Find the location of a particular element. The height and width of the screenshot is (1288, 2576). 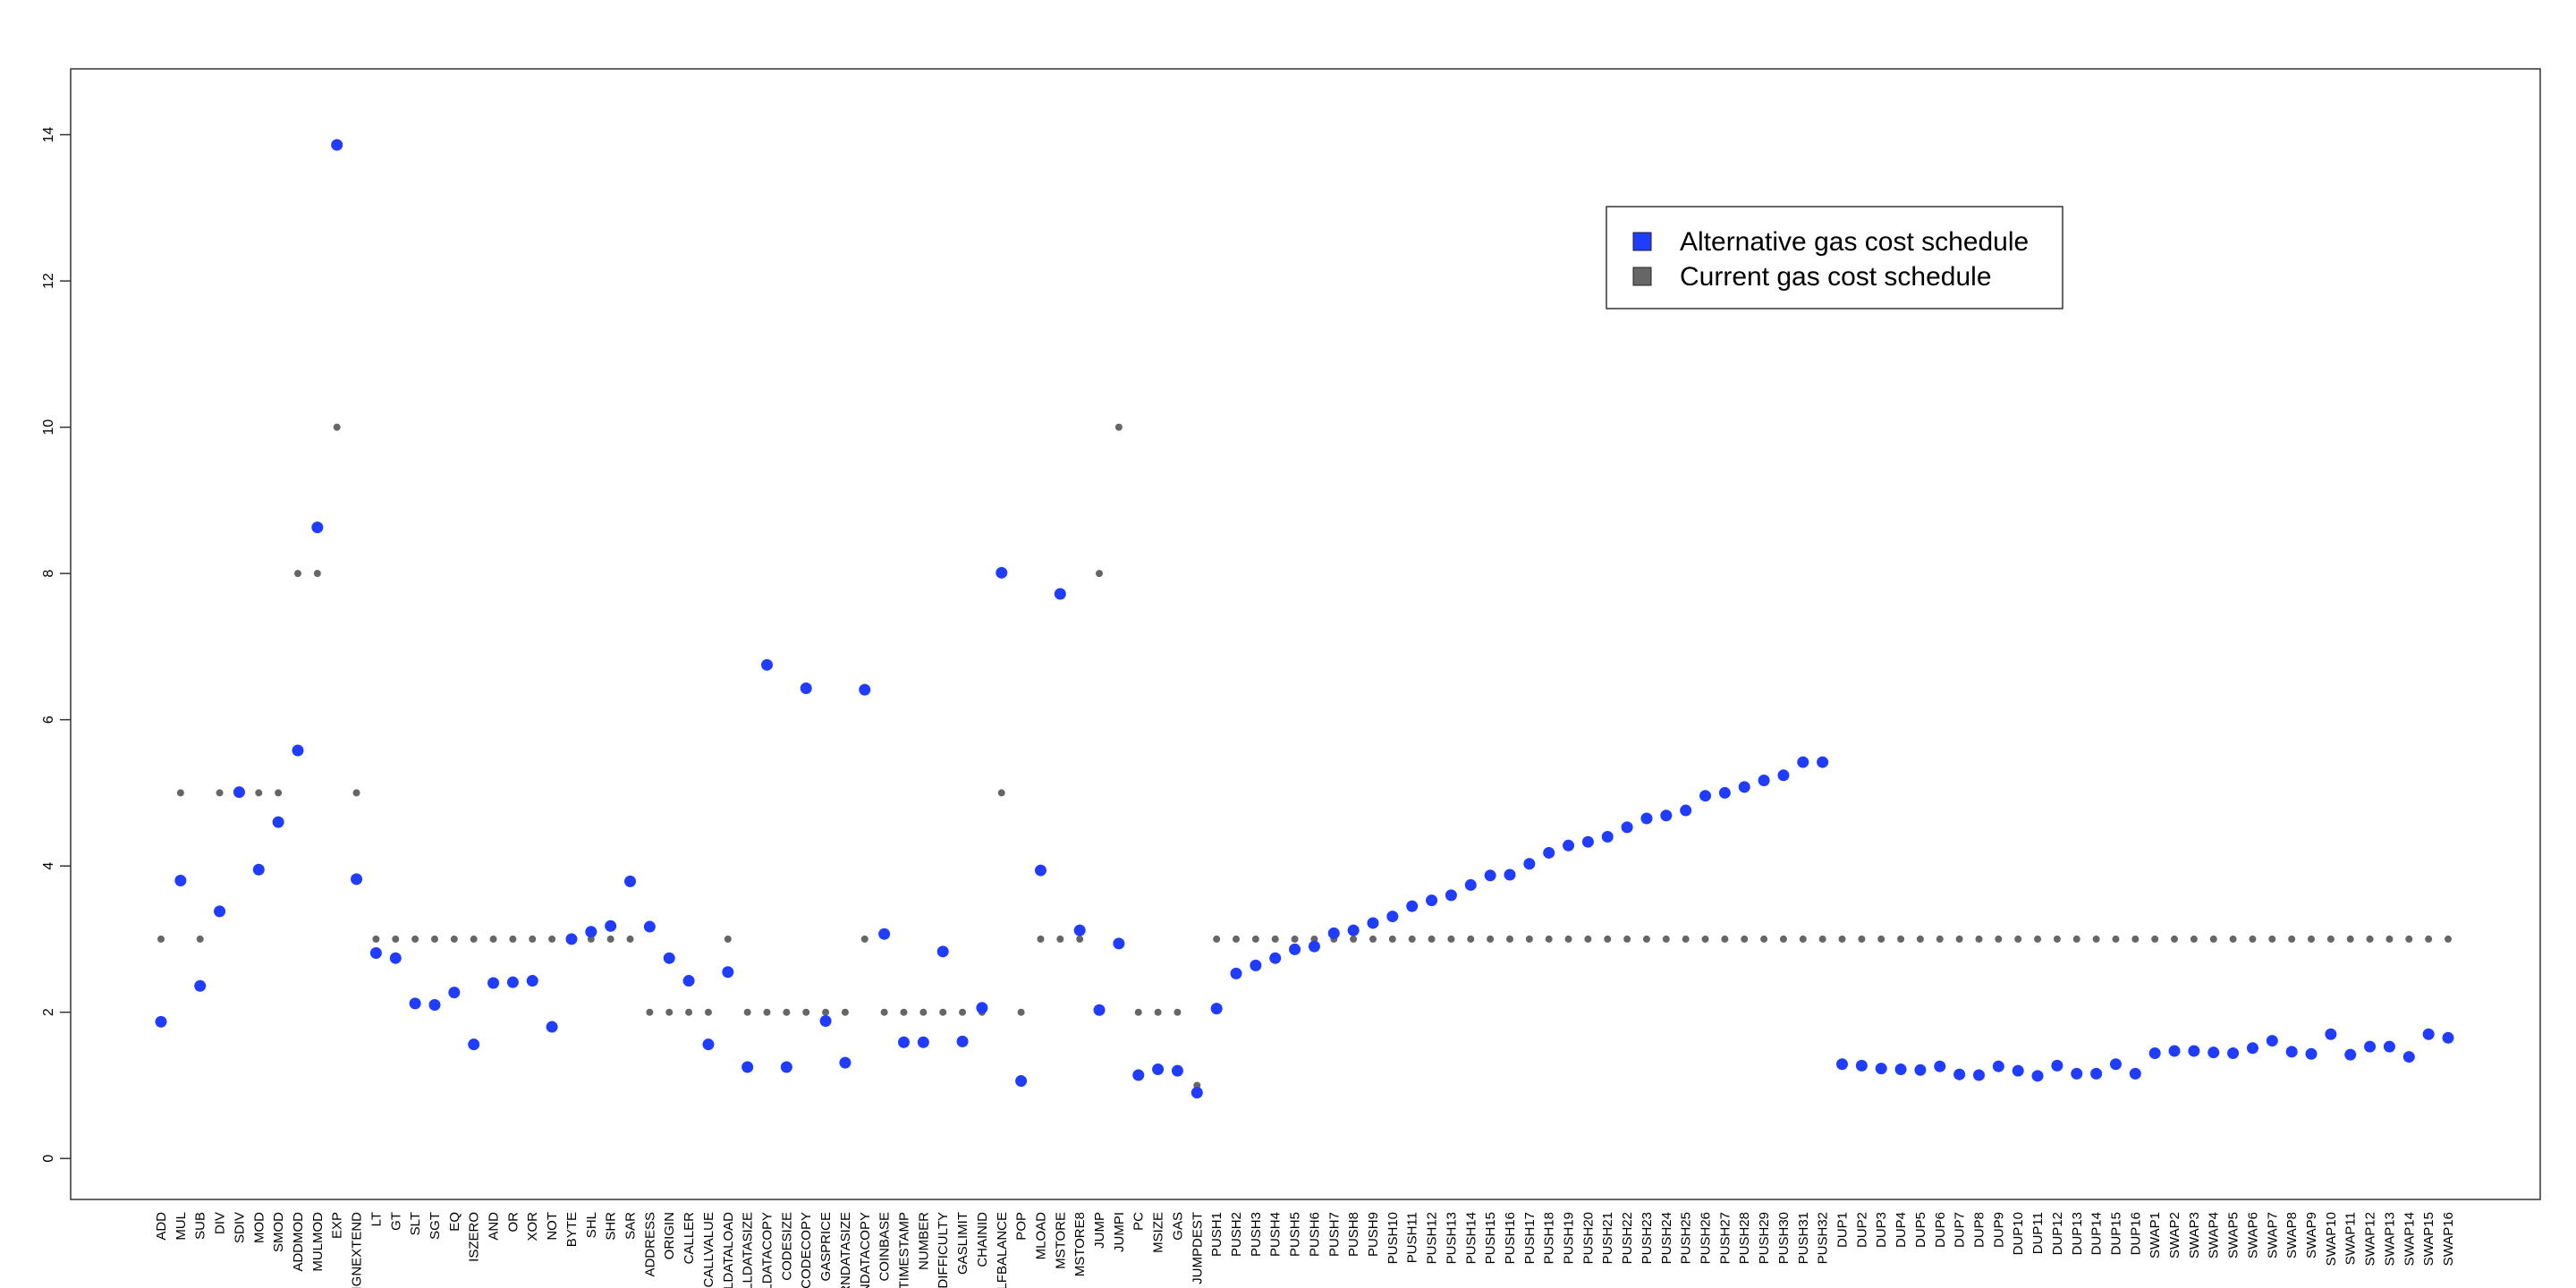

x-tick-label: DIV is located at coordinates (220, 1223).